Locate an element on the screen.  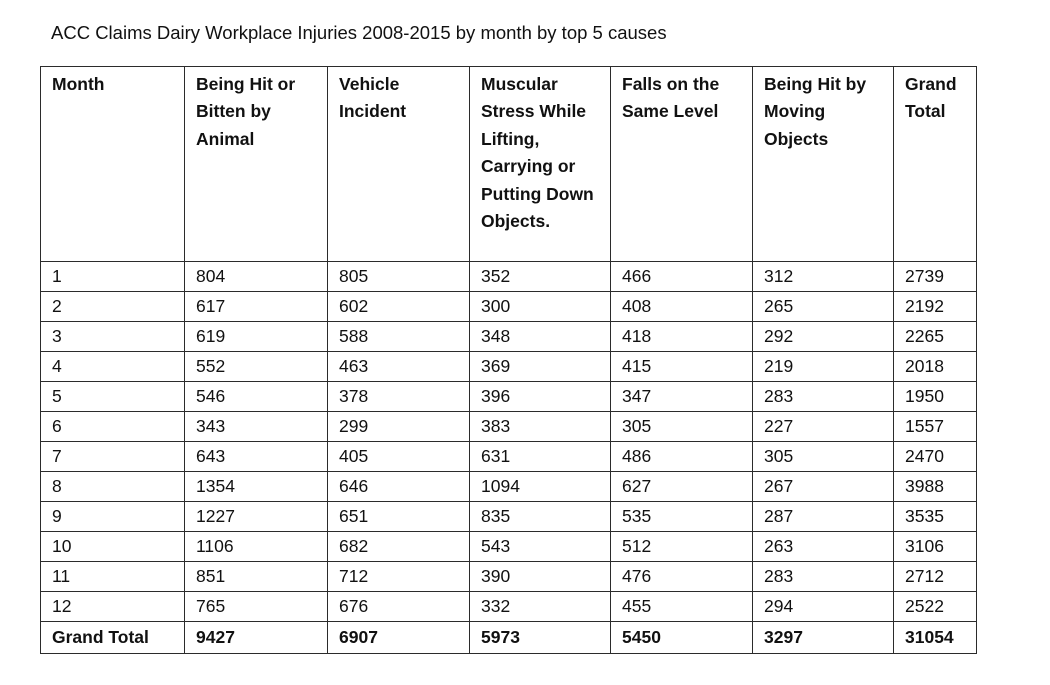
cell-moving-objects: 265 is located at coordinates (823, 306).